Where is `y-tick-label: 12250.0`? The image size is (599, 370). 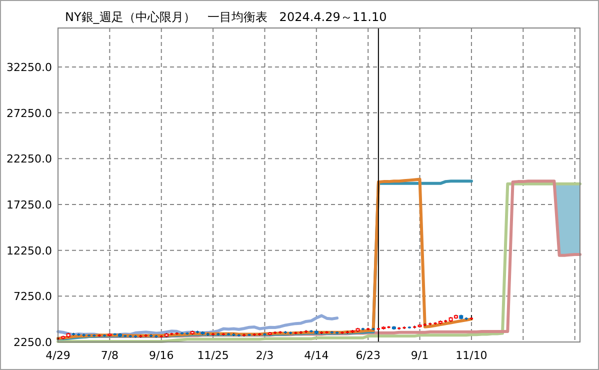 y-tick-label: 12250.0 is located at coordinates (29, 251).